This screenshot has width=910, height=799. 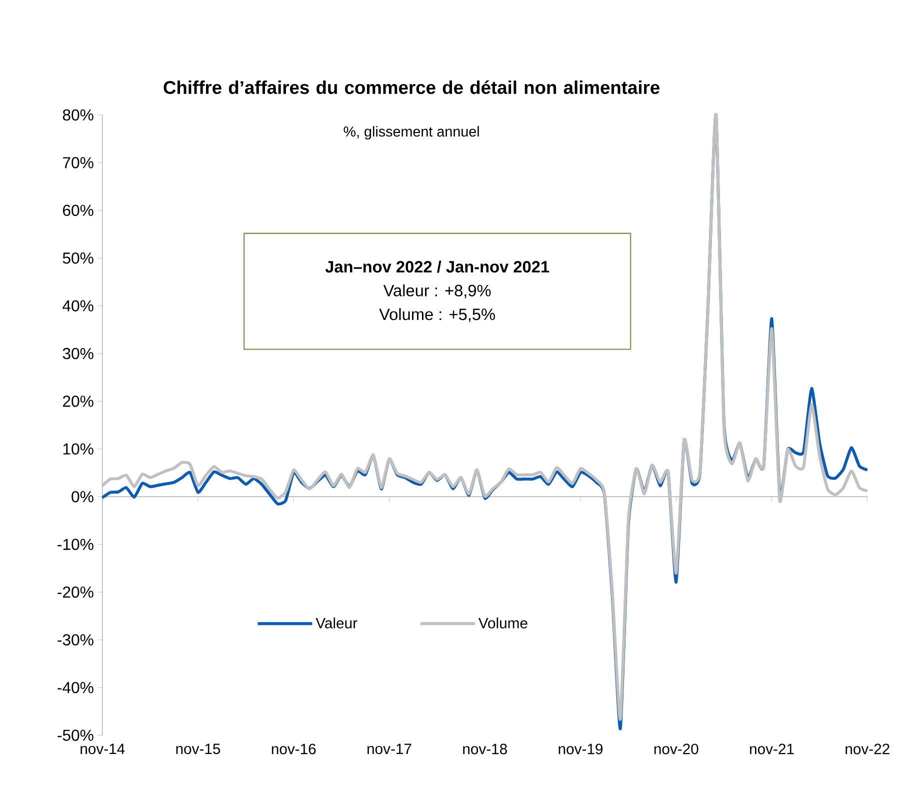 What do you see at coordinates (78, 306) in the screenshot?
I see `y-tick-label: 40%` at bounding box center [78, 306].